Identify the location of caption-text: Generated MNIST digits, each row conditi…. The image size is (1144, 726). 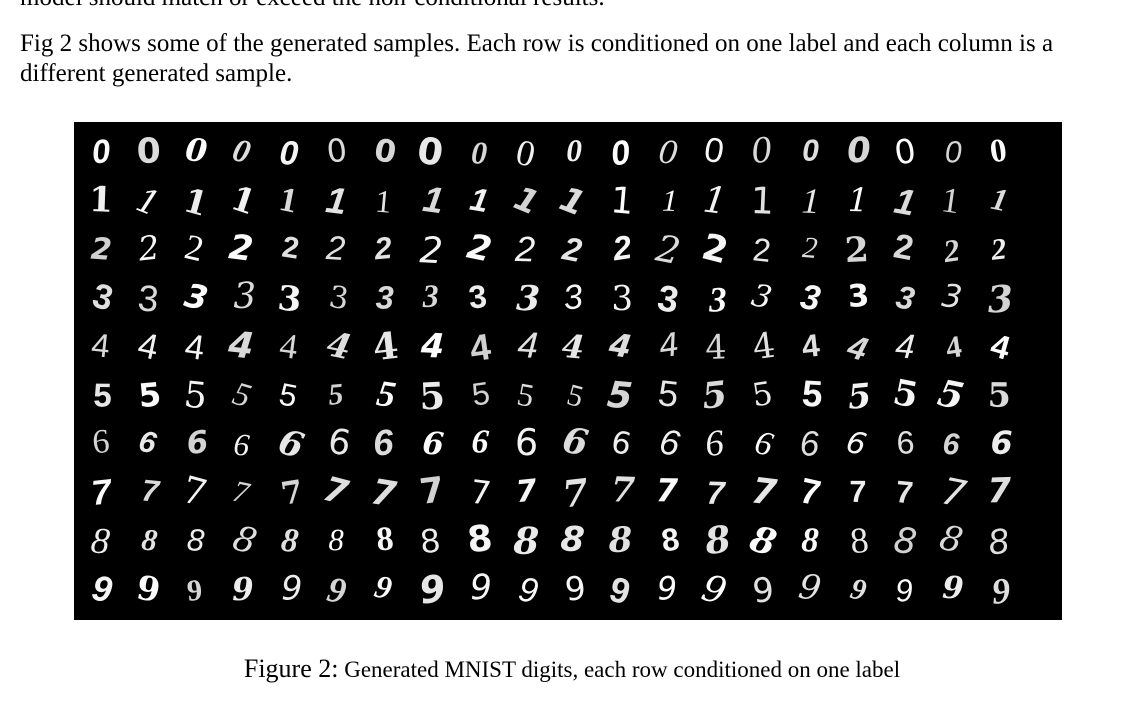
(622, 669).